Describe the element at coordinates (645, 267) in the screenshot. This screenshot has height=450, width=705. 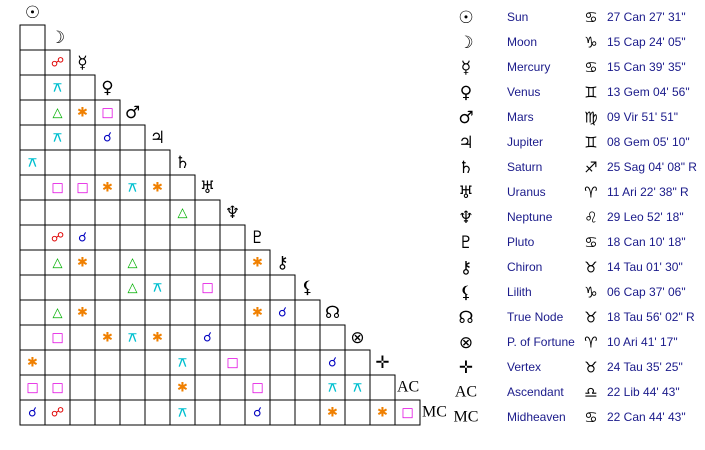
I see `position: 14 Tau 01' 30"` at that location.